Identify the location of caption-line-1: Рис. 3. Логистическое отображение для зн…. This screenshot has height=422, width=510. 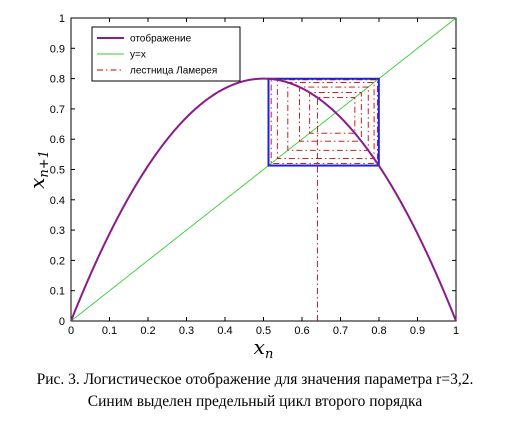
(255, 379).